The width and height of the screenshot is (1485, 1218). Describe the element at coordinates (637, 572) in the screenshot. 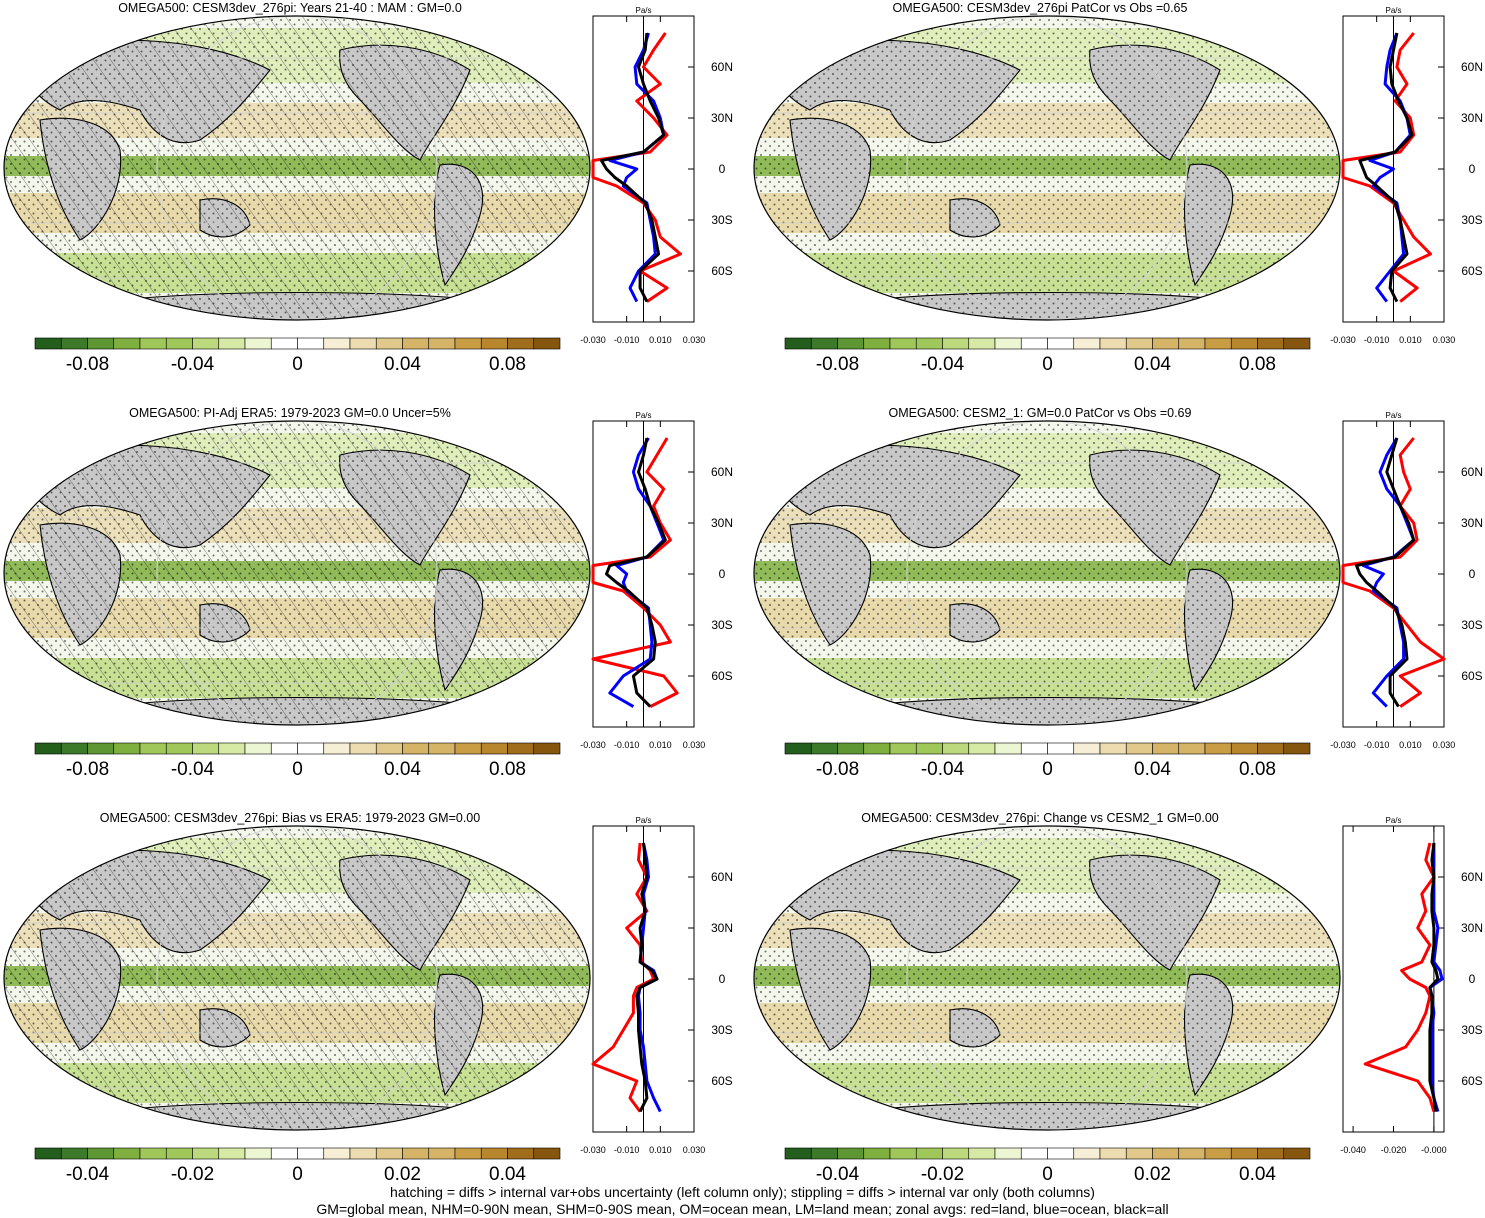

I see `zonal-ocean-line` at that location.